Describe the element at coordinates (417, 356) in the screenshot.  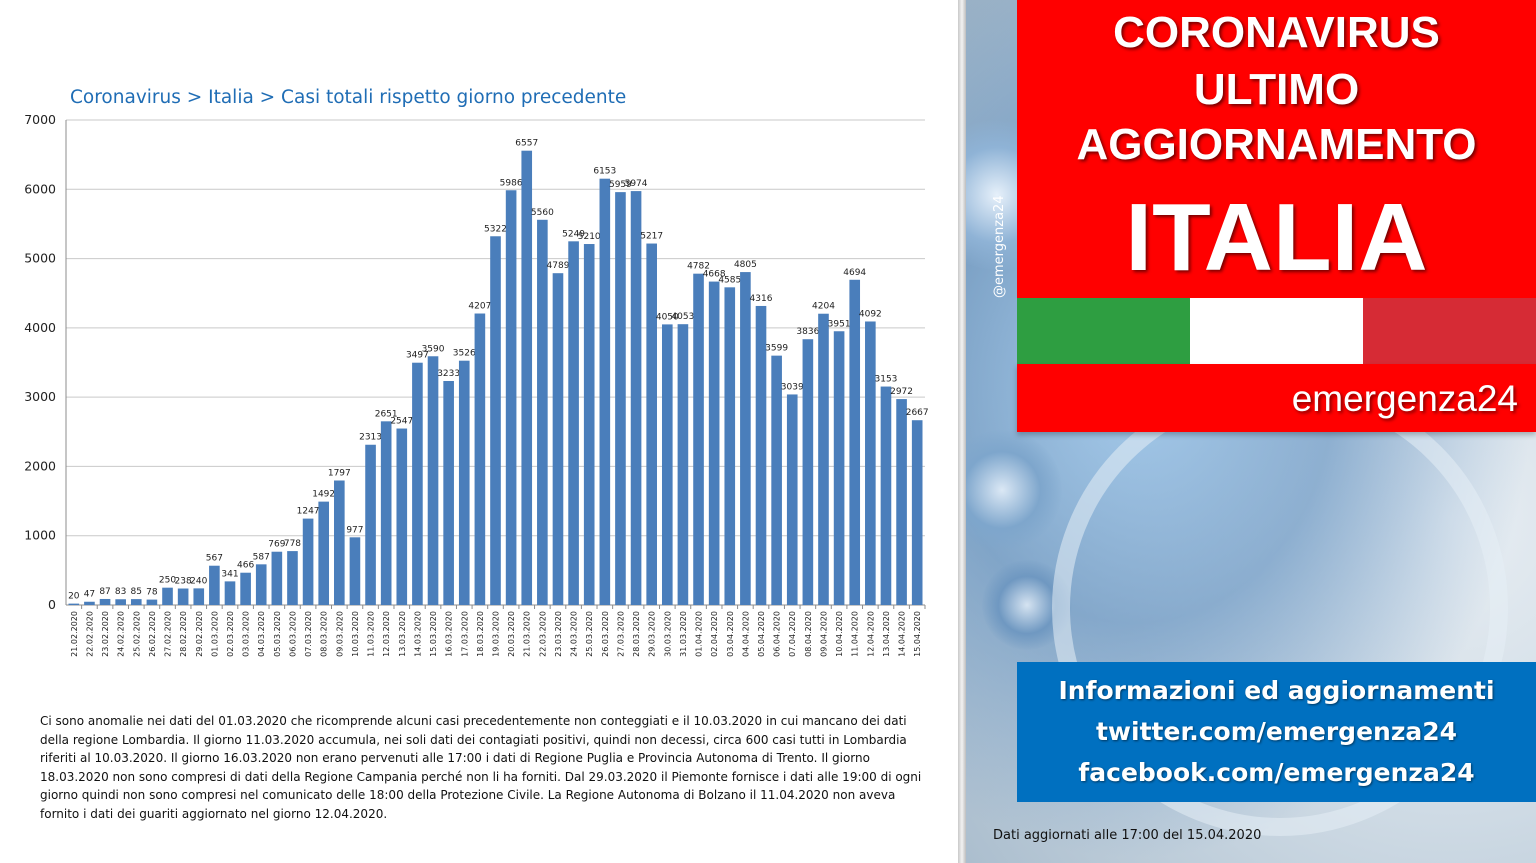
I see `data-label: 3497` at that location.